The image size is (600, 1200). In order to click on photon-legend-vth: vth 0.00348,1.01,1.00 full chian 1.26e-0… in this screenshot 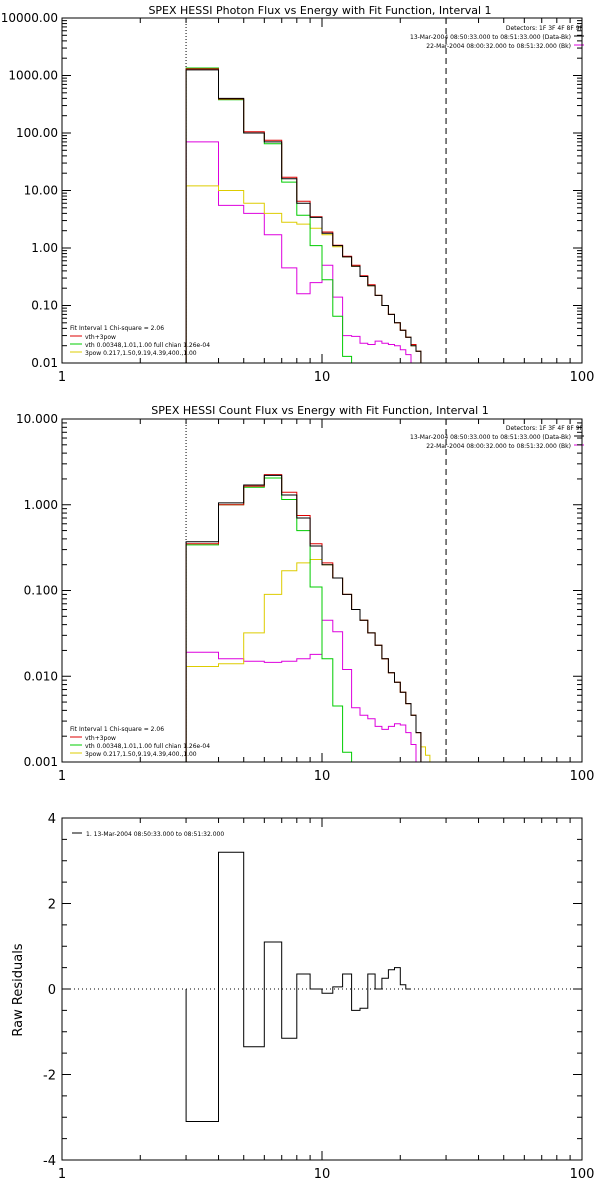, I will do `click(147, 345)`.